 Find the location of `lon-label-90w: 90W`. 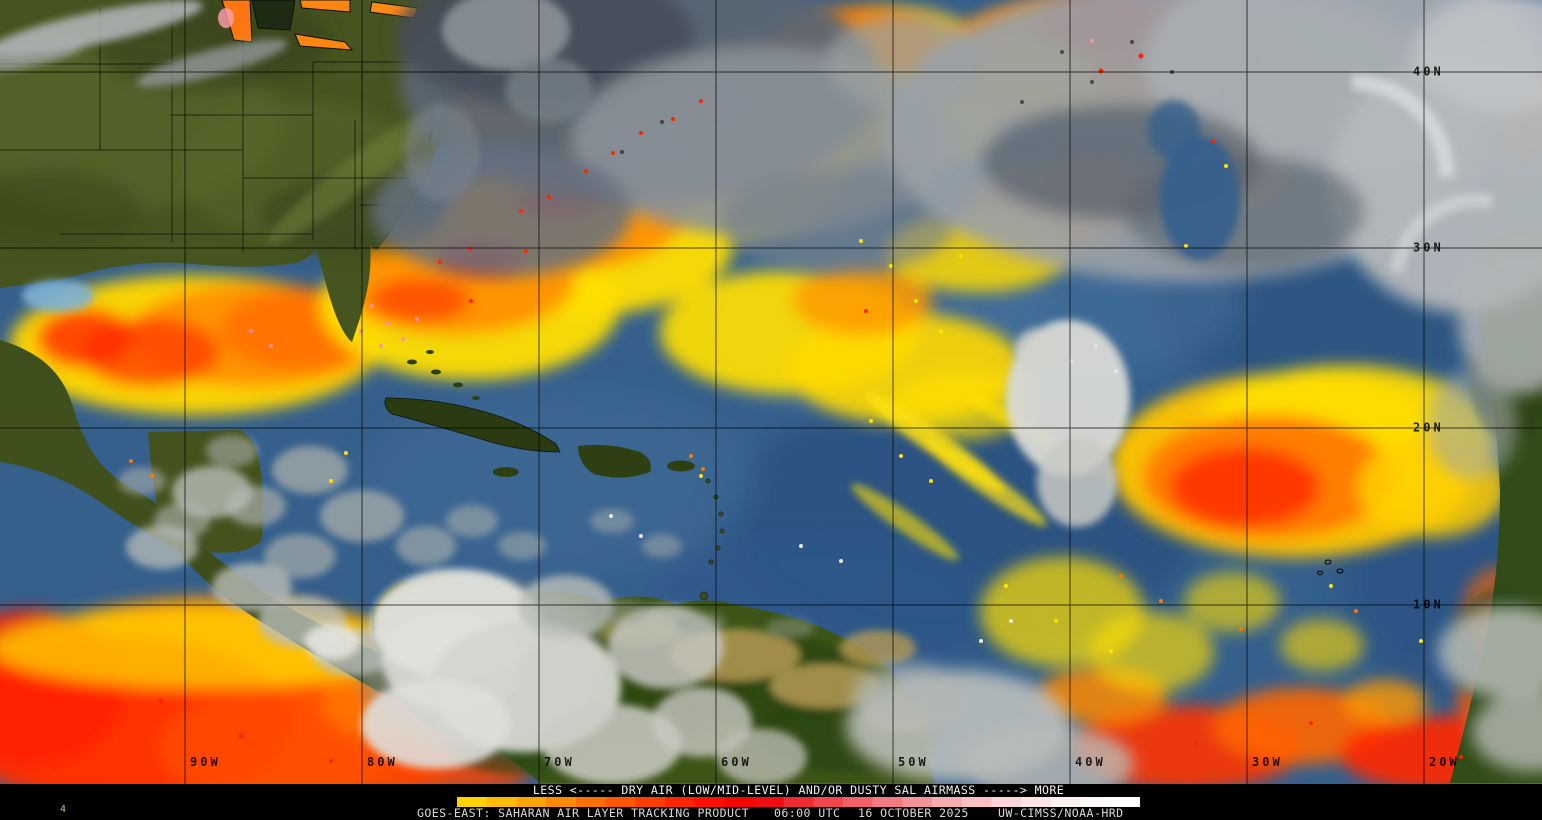

lon-label-90w: 90W is located at coordinates (205, 762).